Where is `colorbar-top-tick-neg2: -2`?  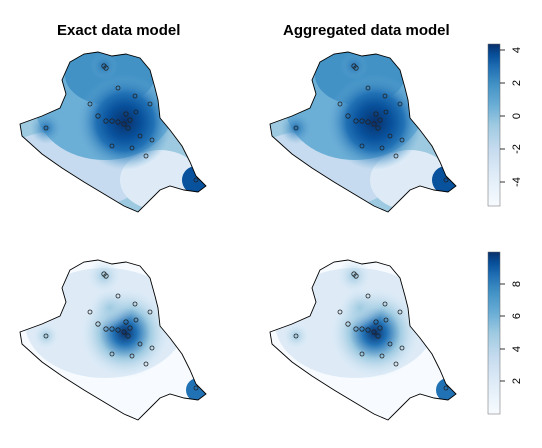 colorbar-top-tick-neg2: -2 is located at coordinates (517, 149).